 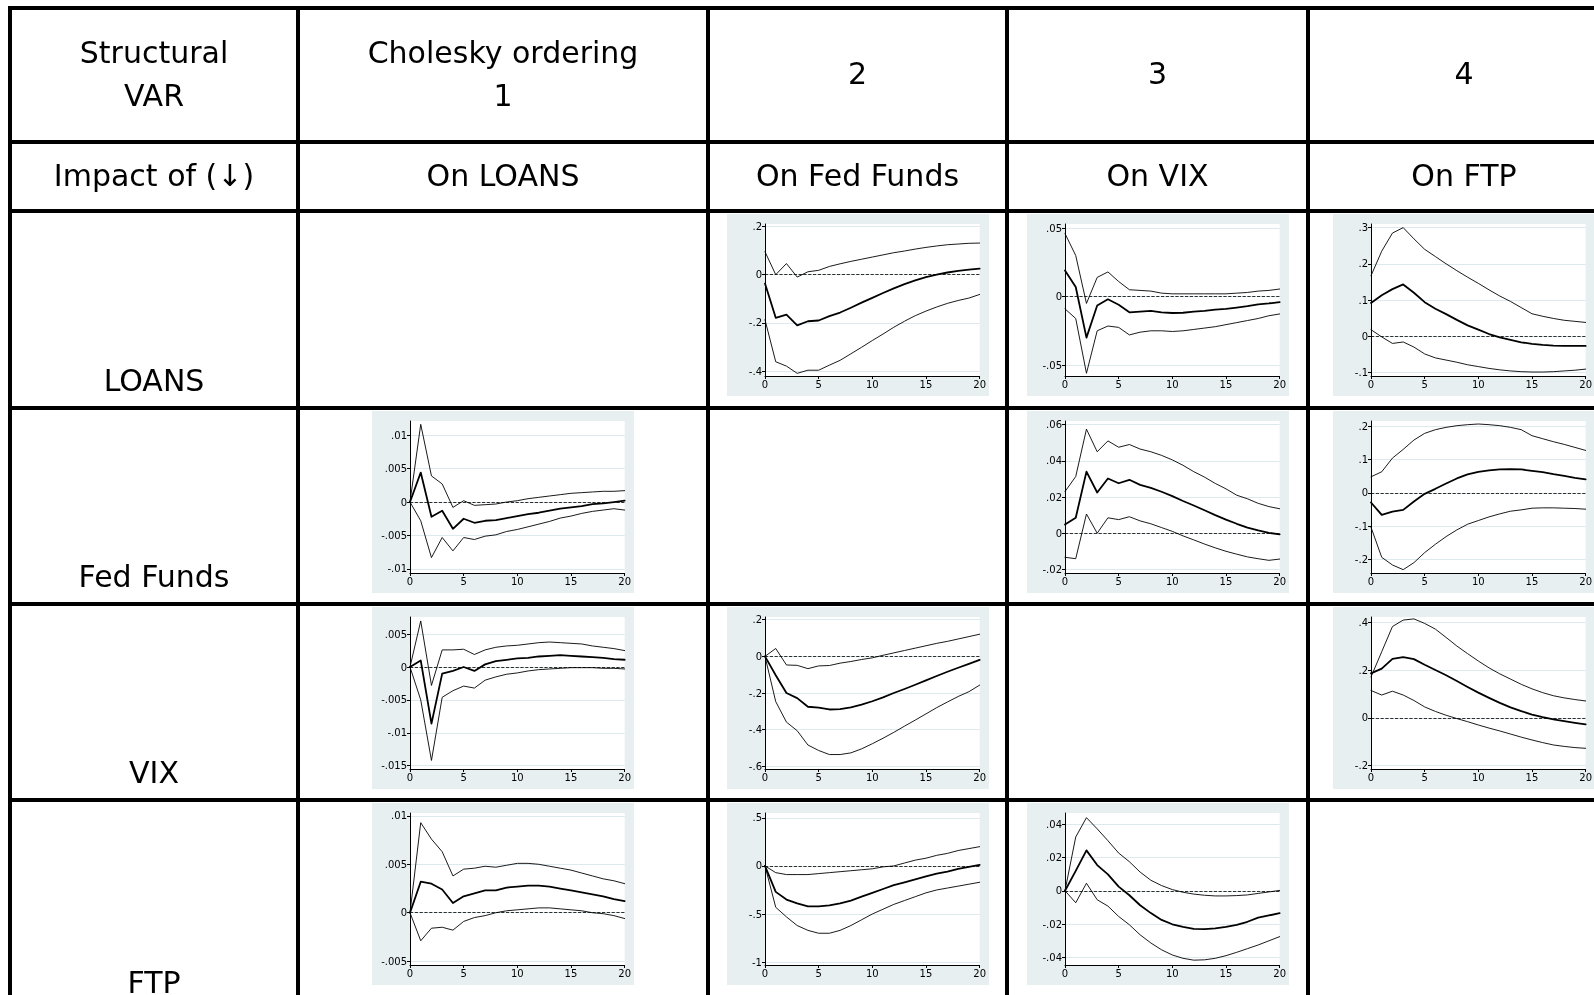 I want to click on text: Structural VAR, so click(x=154, y=74).